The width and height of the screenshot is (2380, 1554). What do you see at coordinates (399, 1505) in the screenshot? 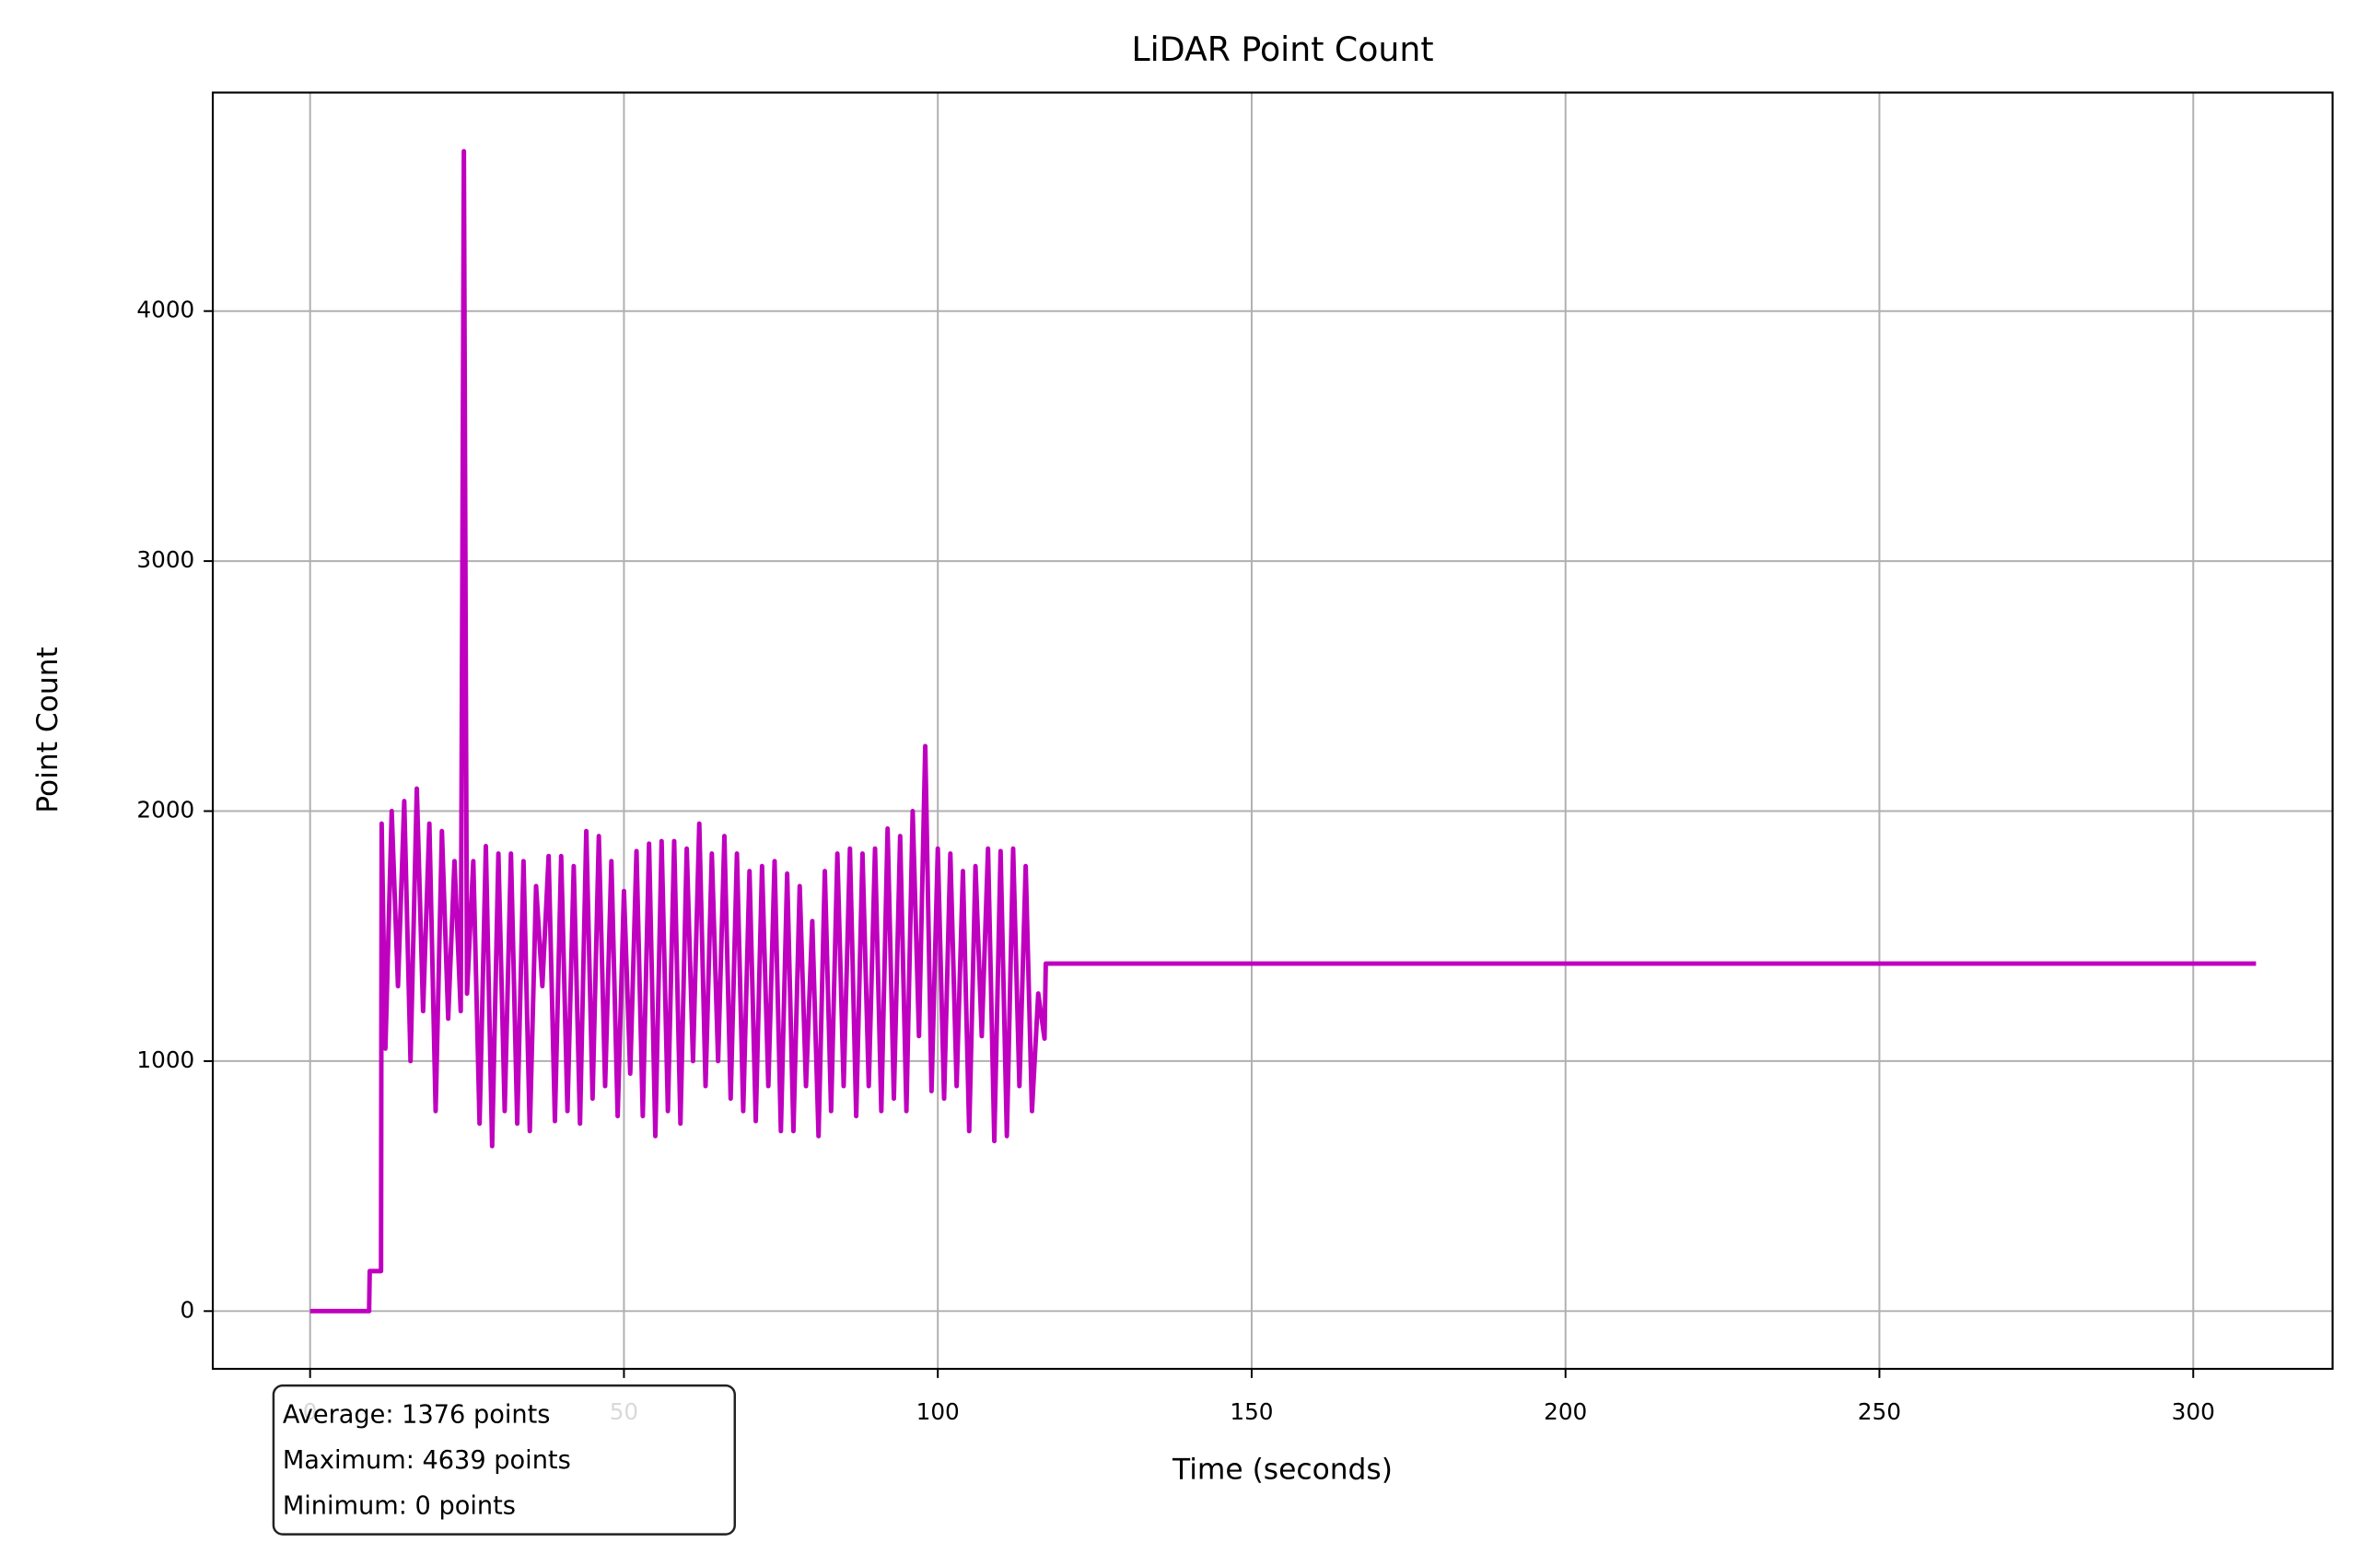
I see `stats-line: Minimum: 0 points` at bounding box center [399, 1505].